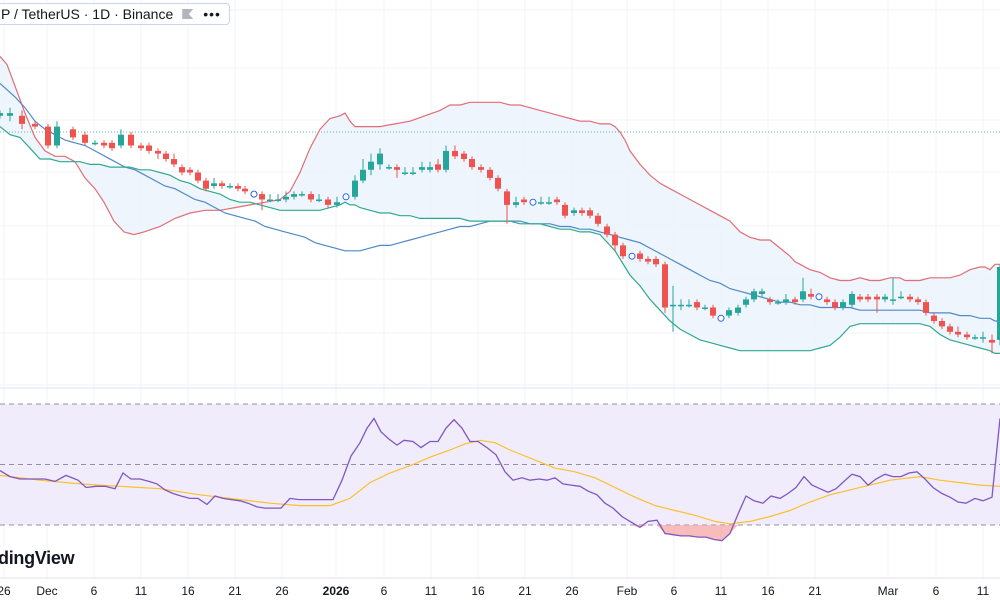 The width and height of the screenshot is (1000, 600). I want to click on more-dots-icon: •••, so click(212, 14).